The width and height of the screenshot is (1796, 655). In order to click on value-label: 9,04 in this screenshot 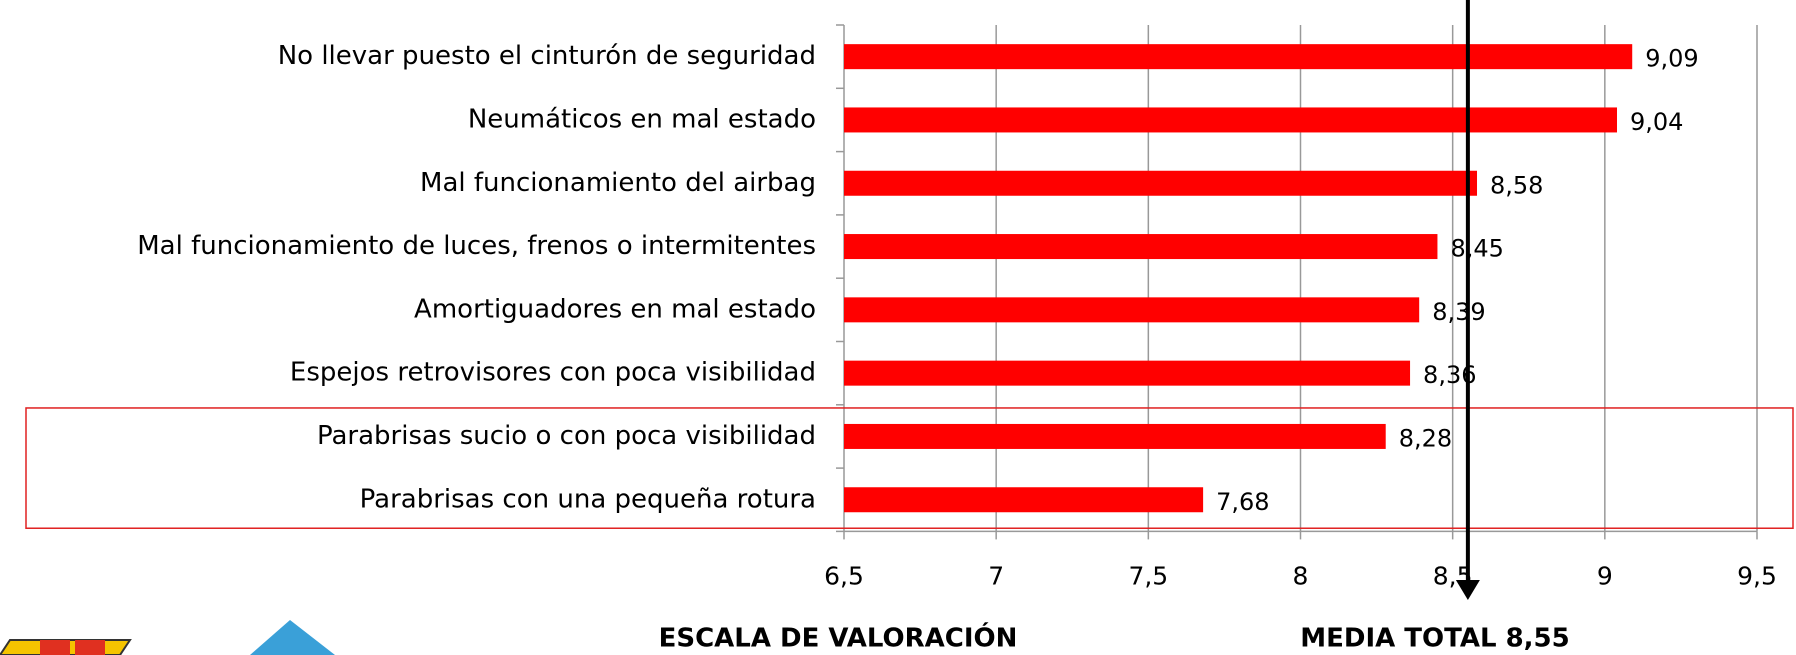, I will do `click(1656, 122)`.